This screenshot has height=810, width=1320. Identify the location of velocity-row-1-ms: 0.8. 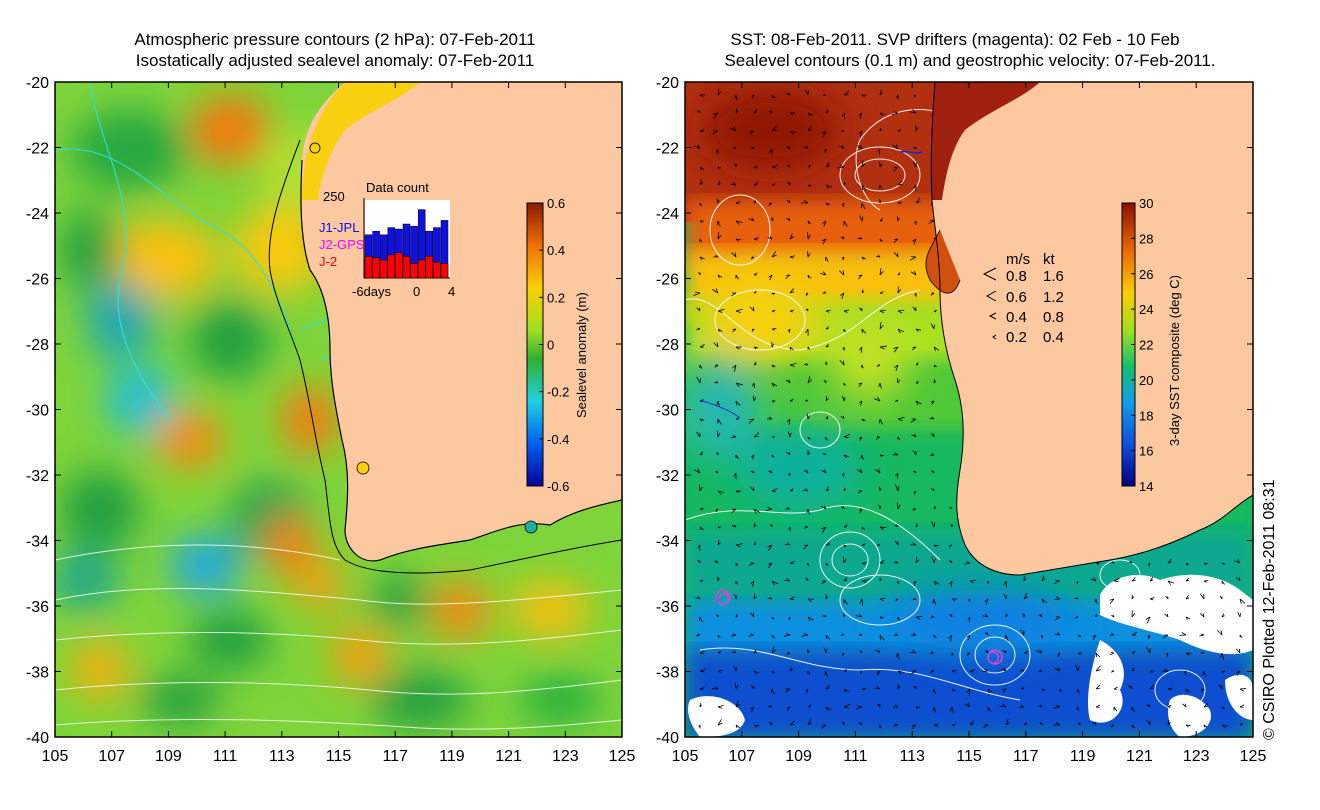
(1016, 276).